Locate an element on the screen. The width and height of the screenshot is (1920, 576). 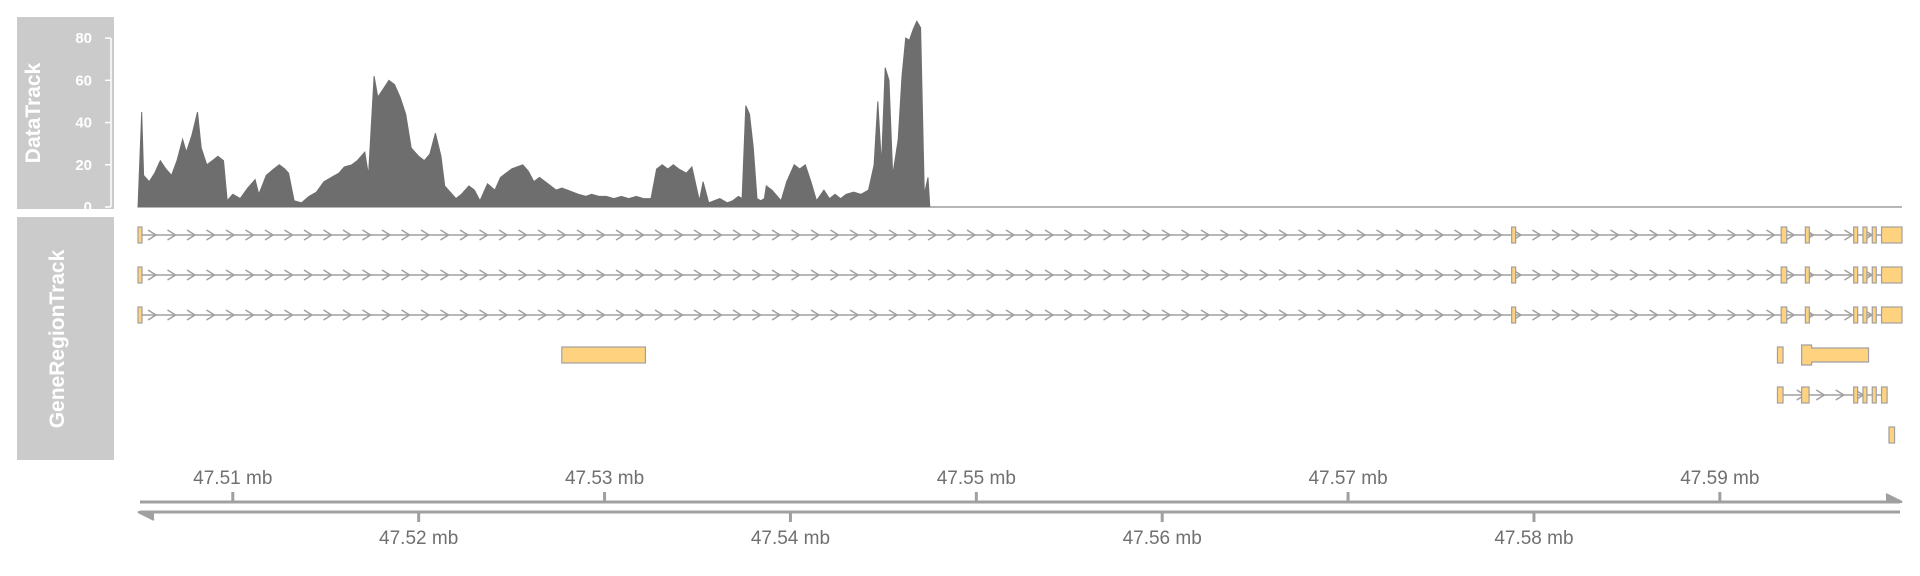
axis-tick-label-top: 47.59 mb is located at coordinates (1719, 478).